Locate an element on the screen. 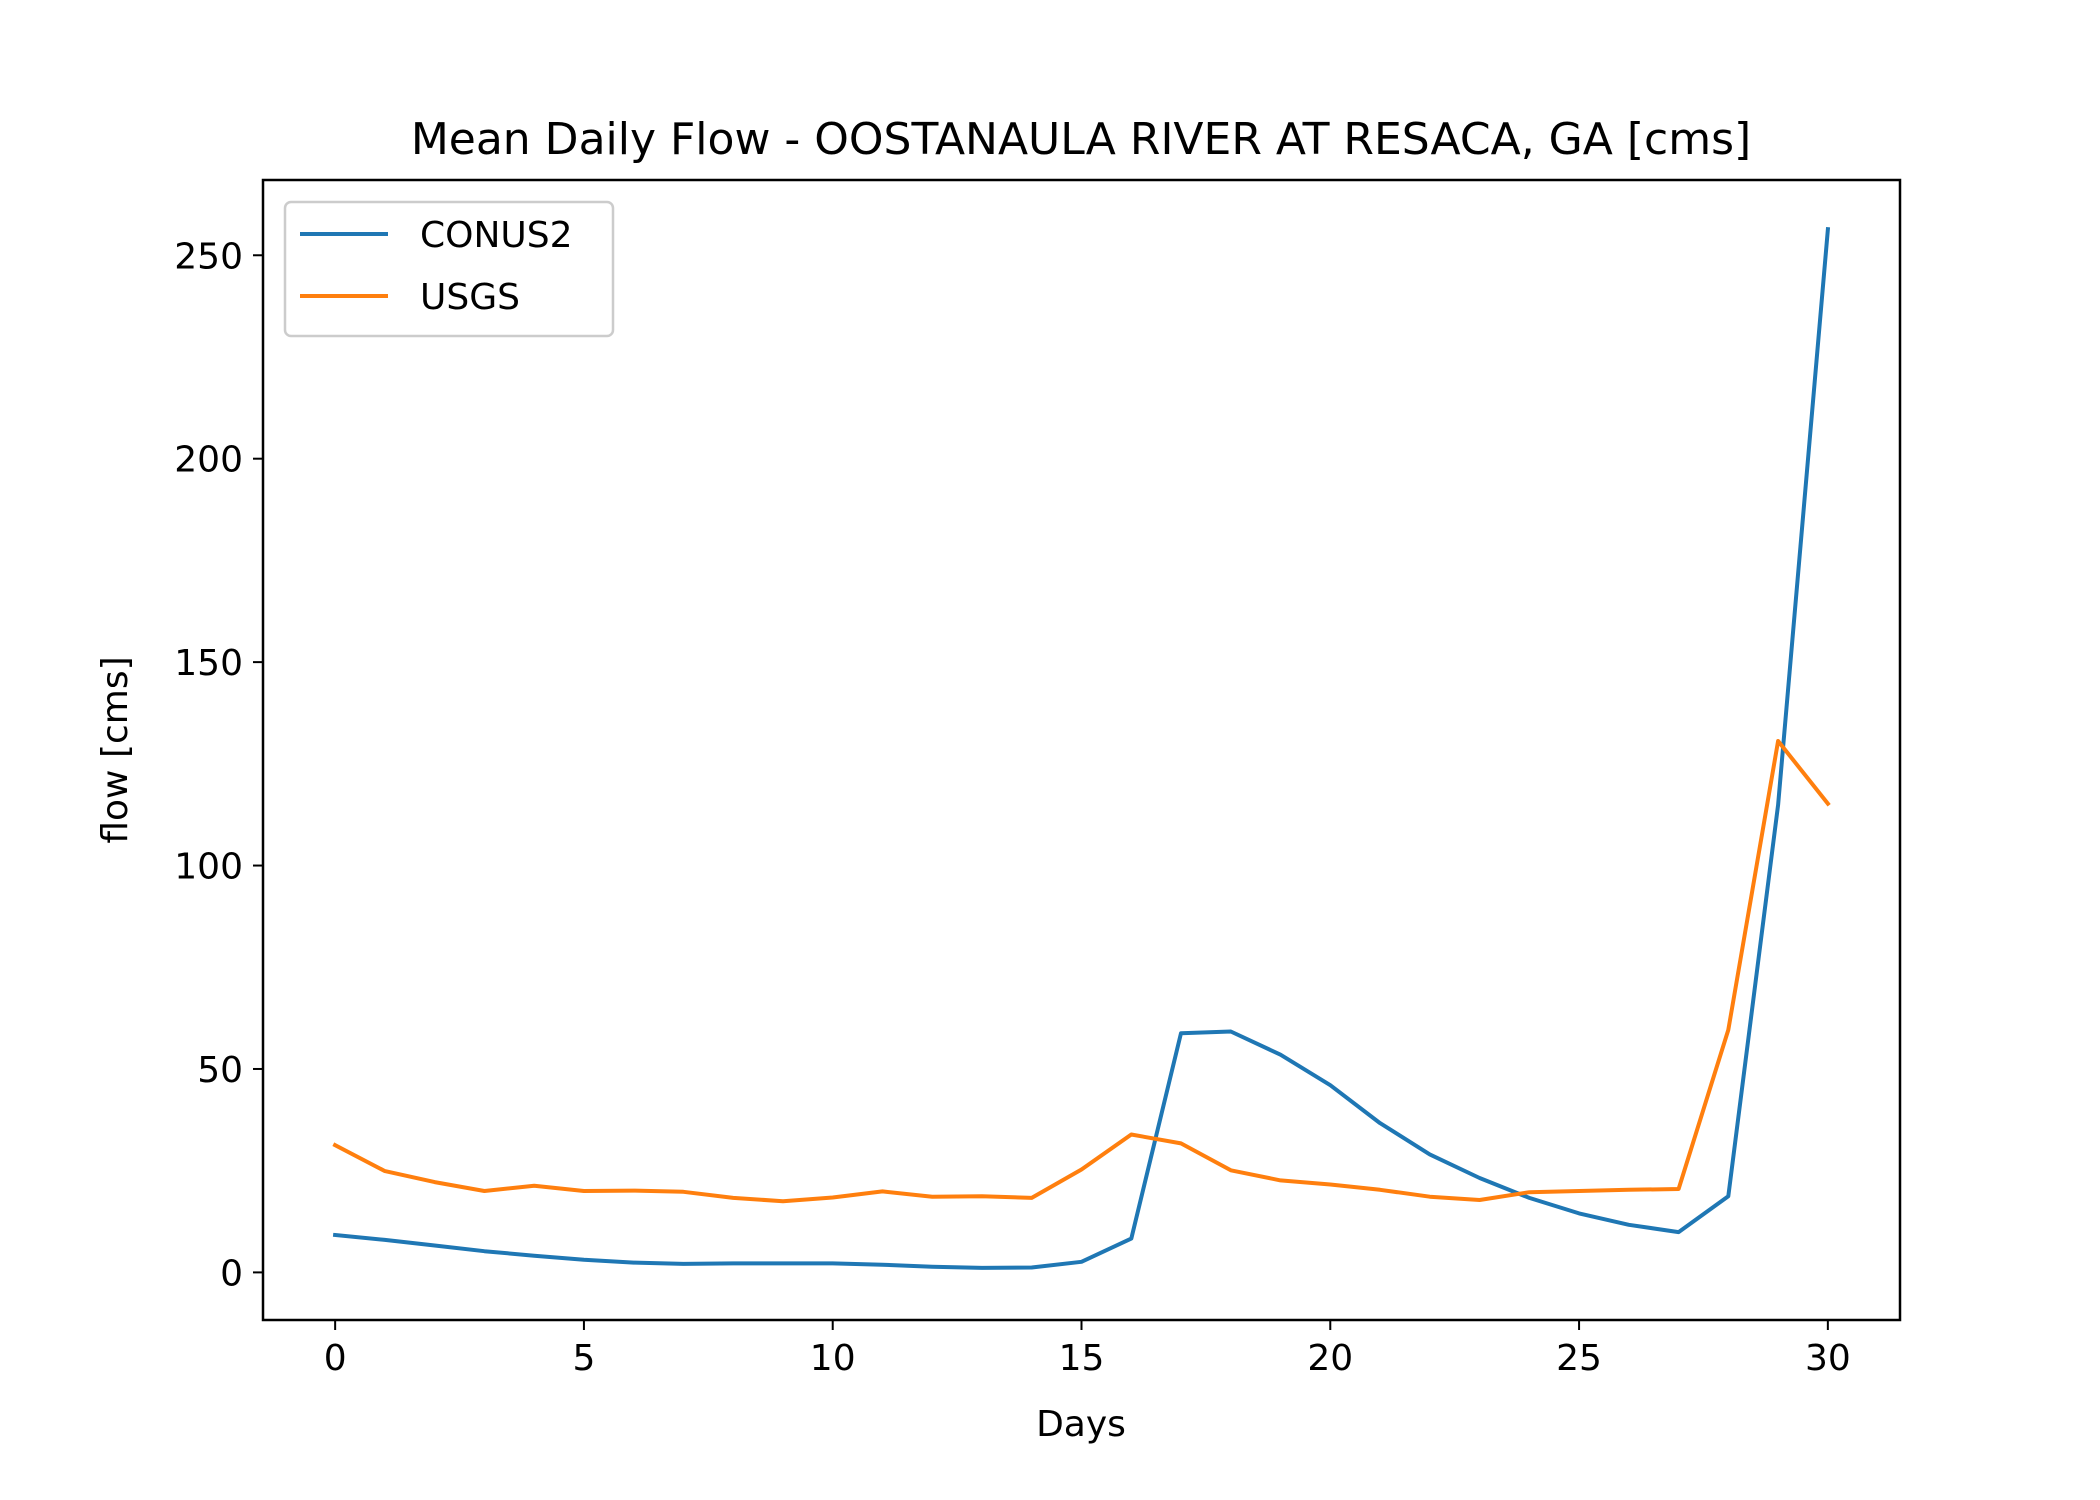  legend: CONUS2 USGS is located at coordinates (449, 269).